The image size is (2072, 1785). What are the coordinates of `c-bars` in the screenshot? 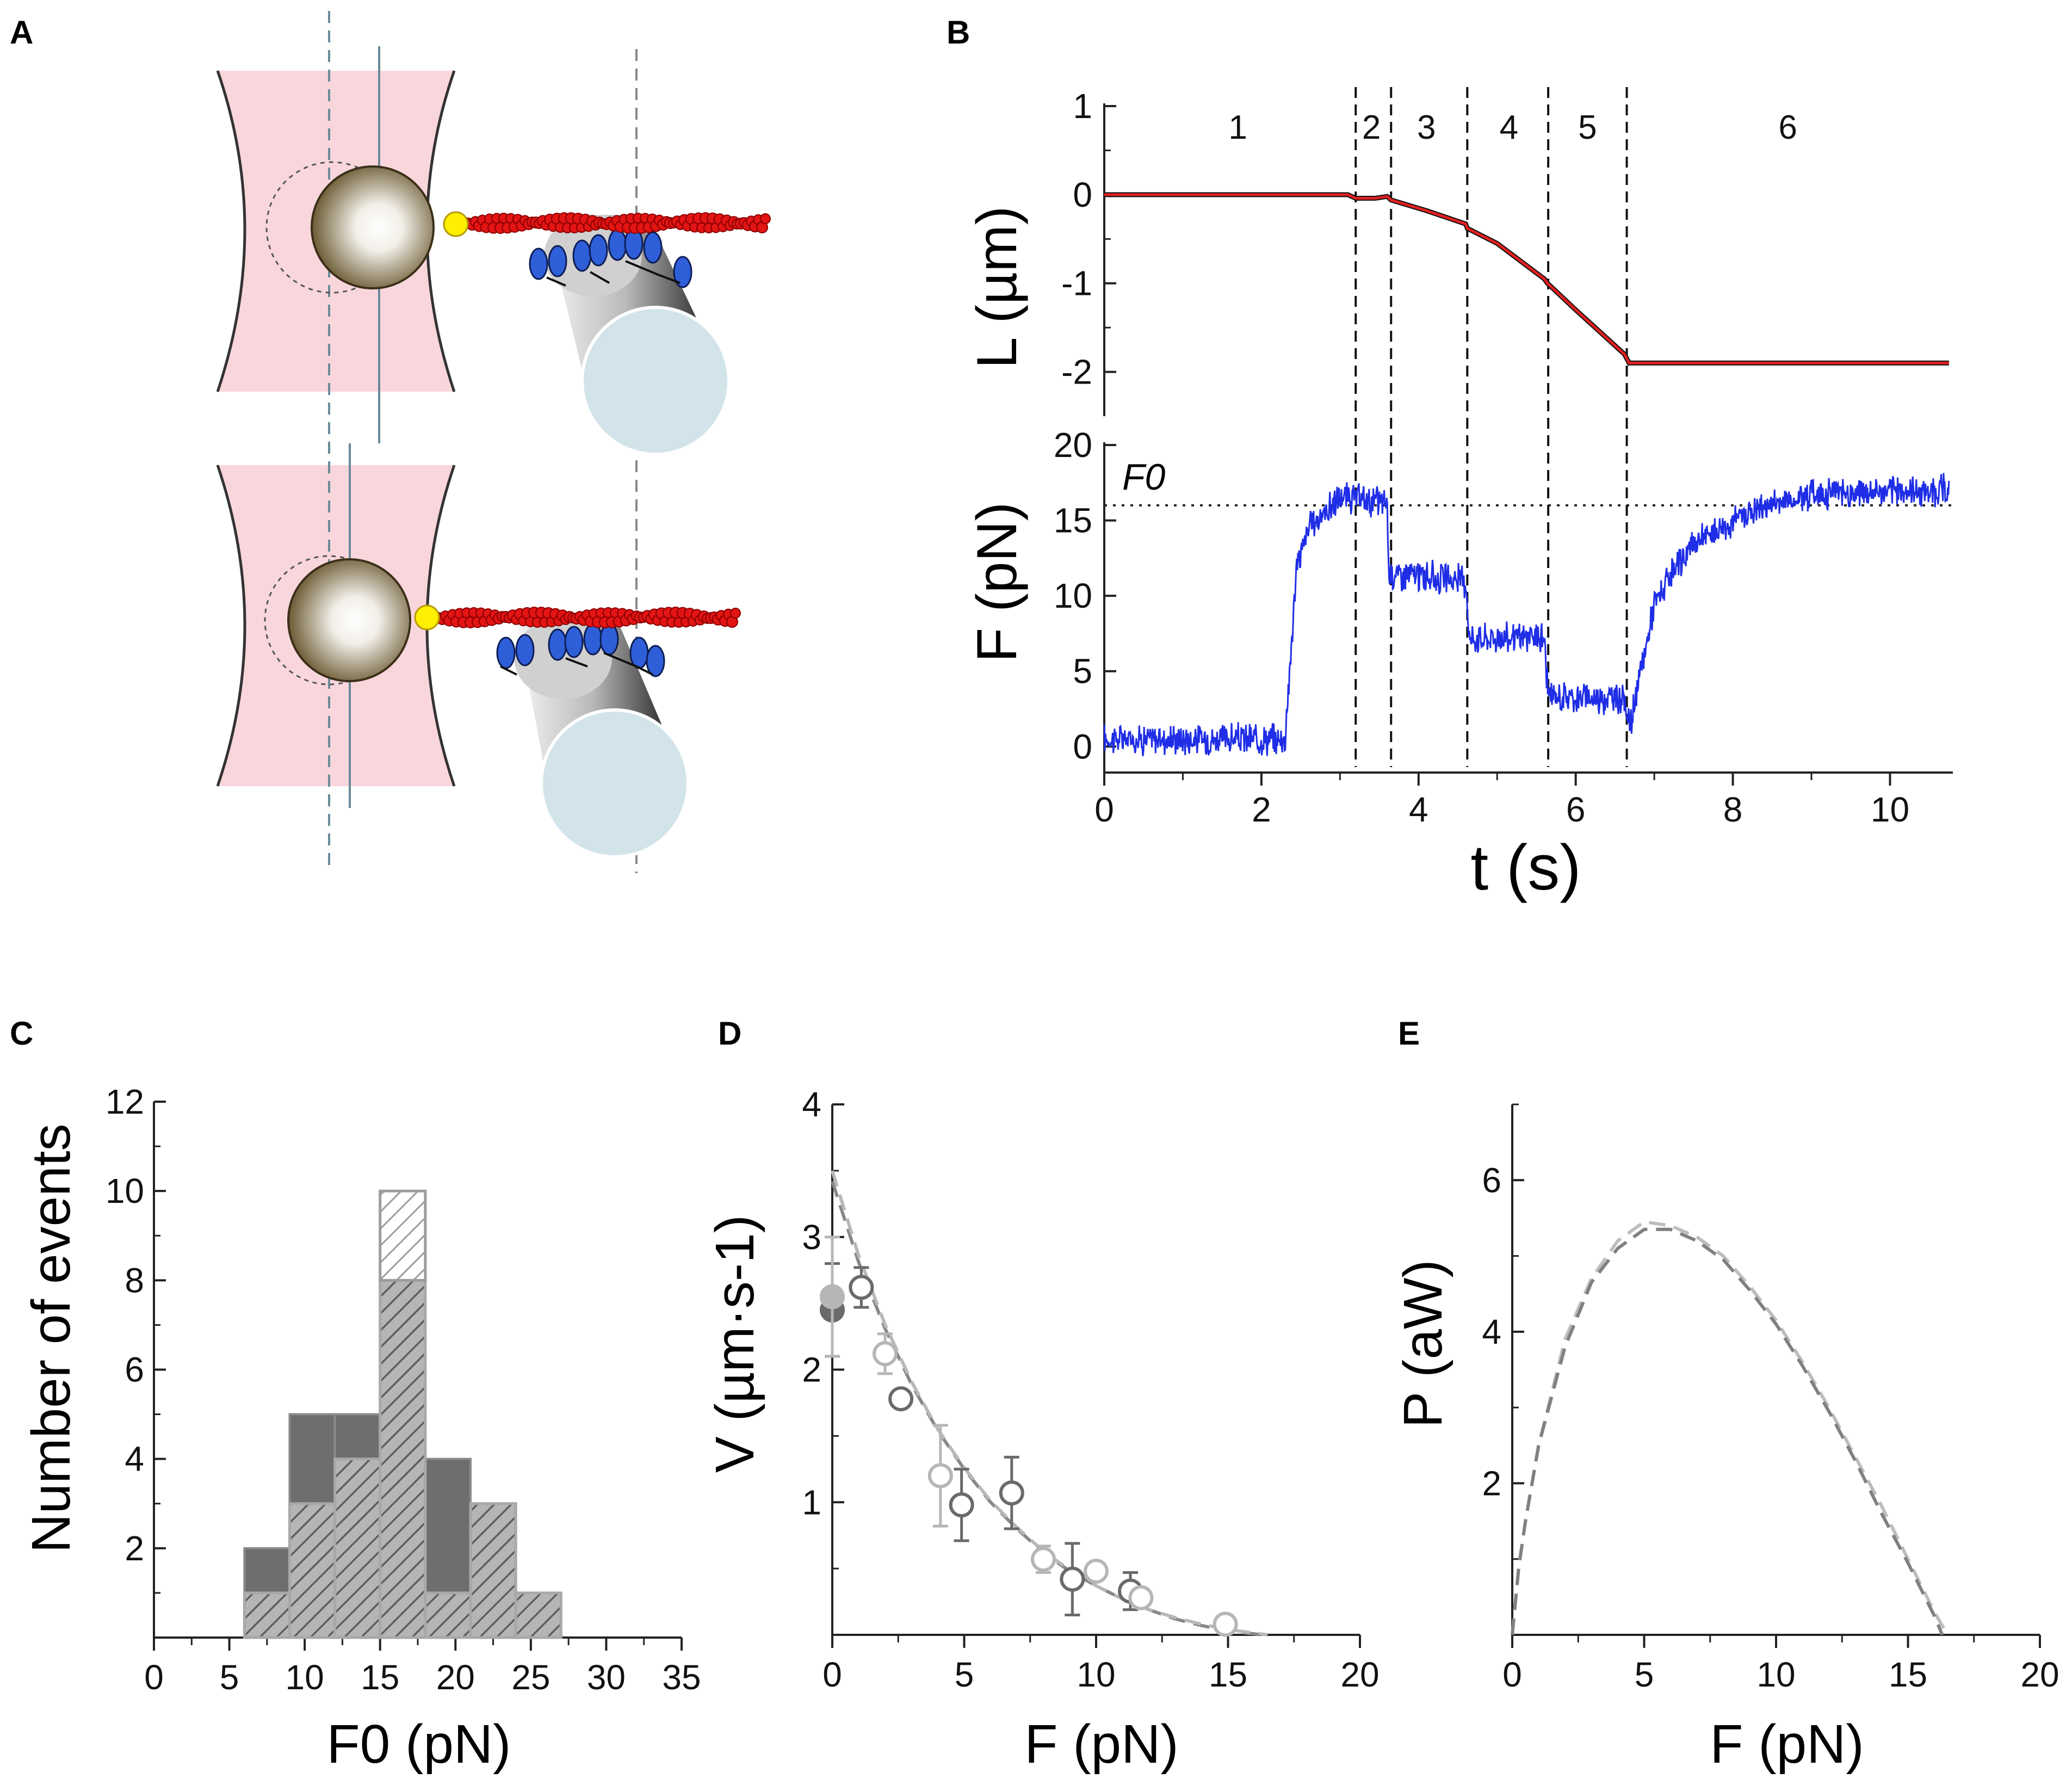 It's located at (402, 1414).